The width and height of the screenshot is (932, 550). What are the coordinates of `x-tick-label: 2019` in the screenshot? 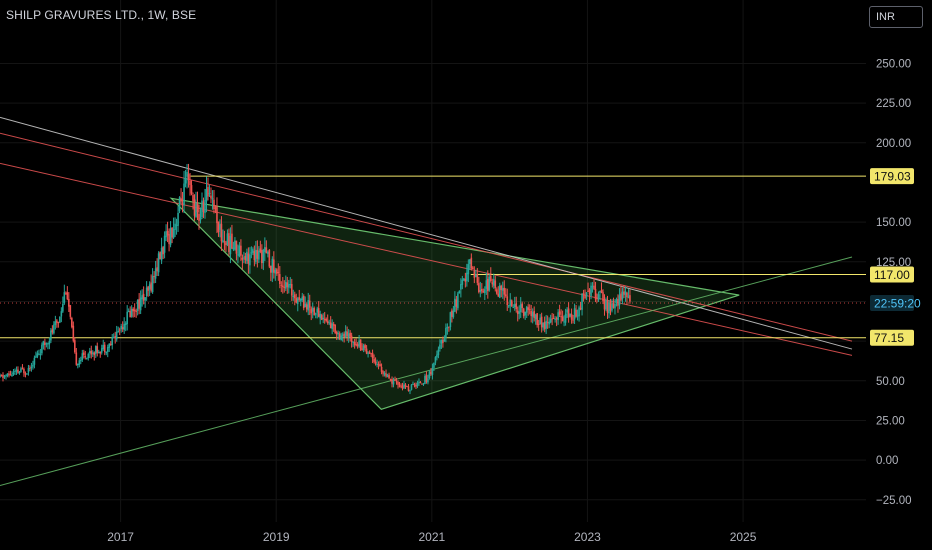 It's located at (276, 537).